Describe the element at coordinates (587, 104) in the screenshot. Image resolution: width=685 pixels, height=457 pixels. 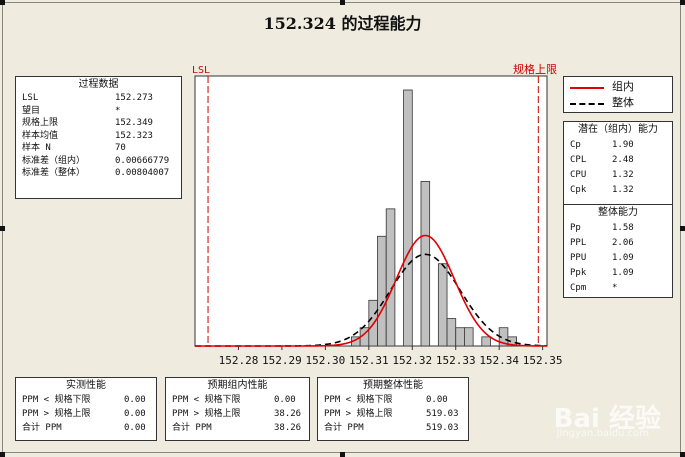
I see `legend-swatch-overall` at that location.